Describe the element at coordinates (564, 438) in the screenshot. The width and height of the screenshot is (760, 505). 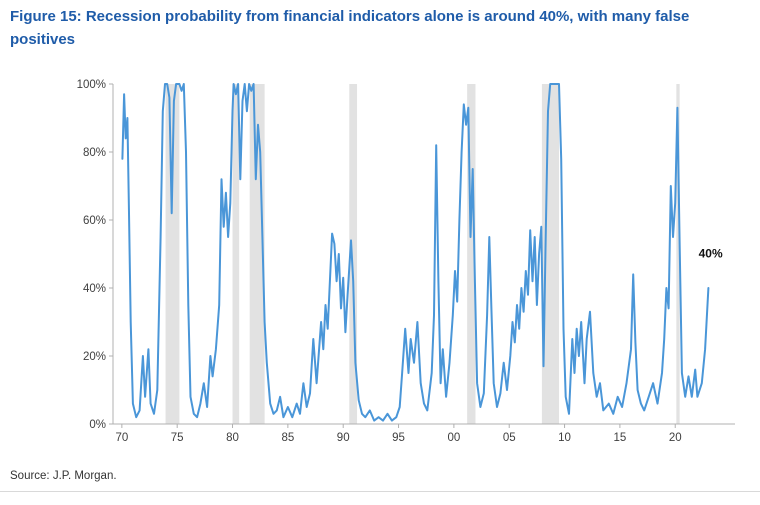
I see `x-tick-label: 10` at that location.